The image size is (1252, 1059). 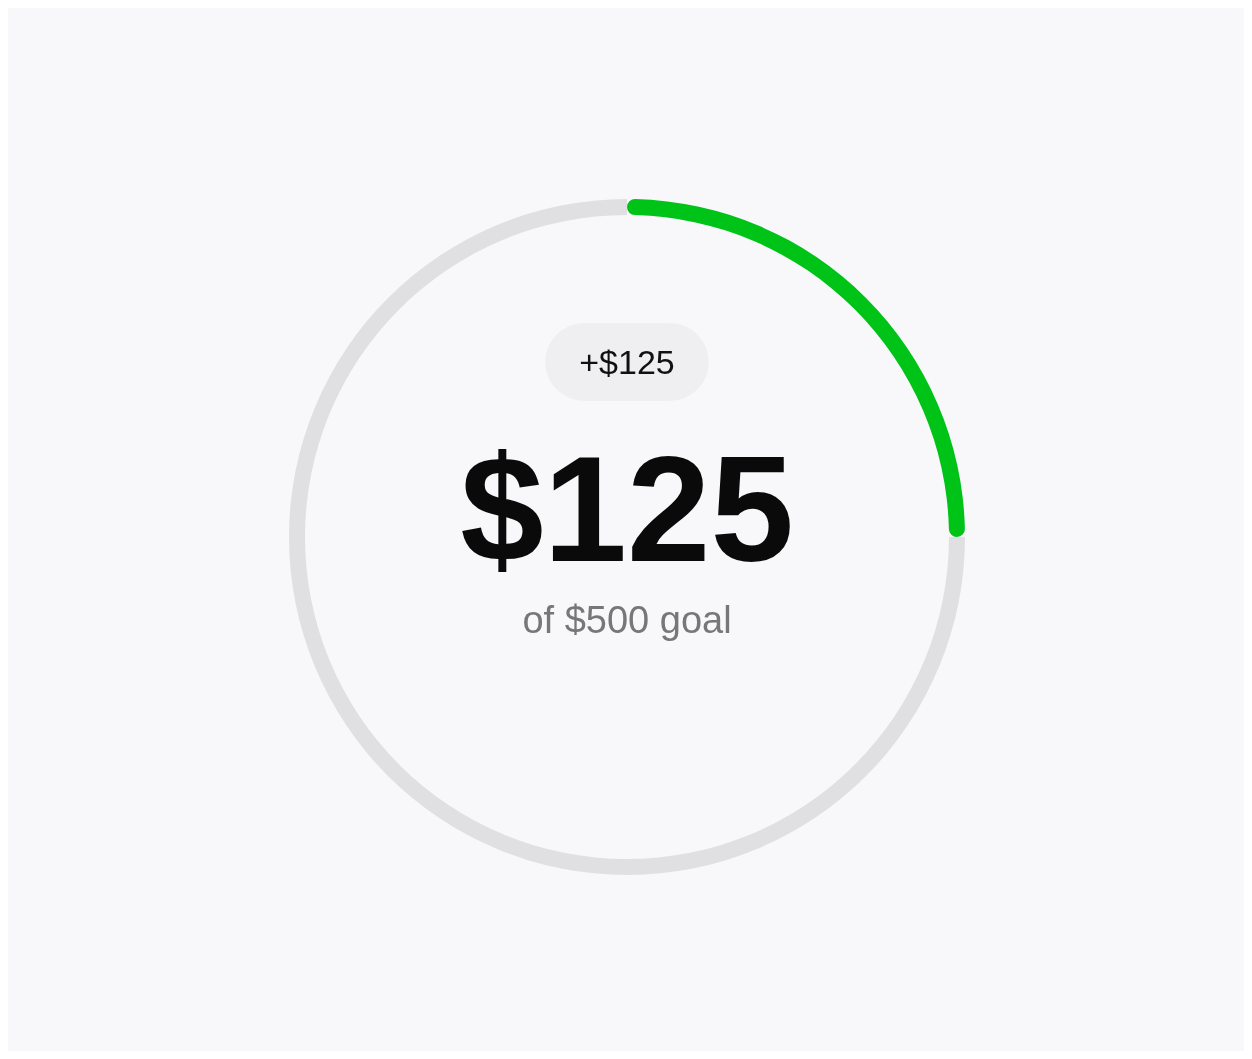 What do you see at coordinates (627, 509) in the screenshot?
I see `text: $125` at bounding box center [627, 509].